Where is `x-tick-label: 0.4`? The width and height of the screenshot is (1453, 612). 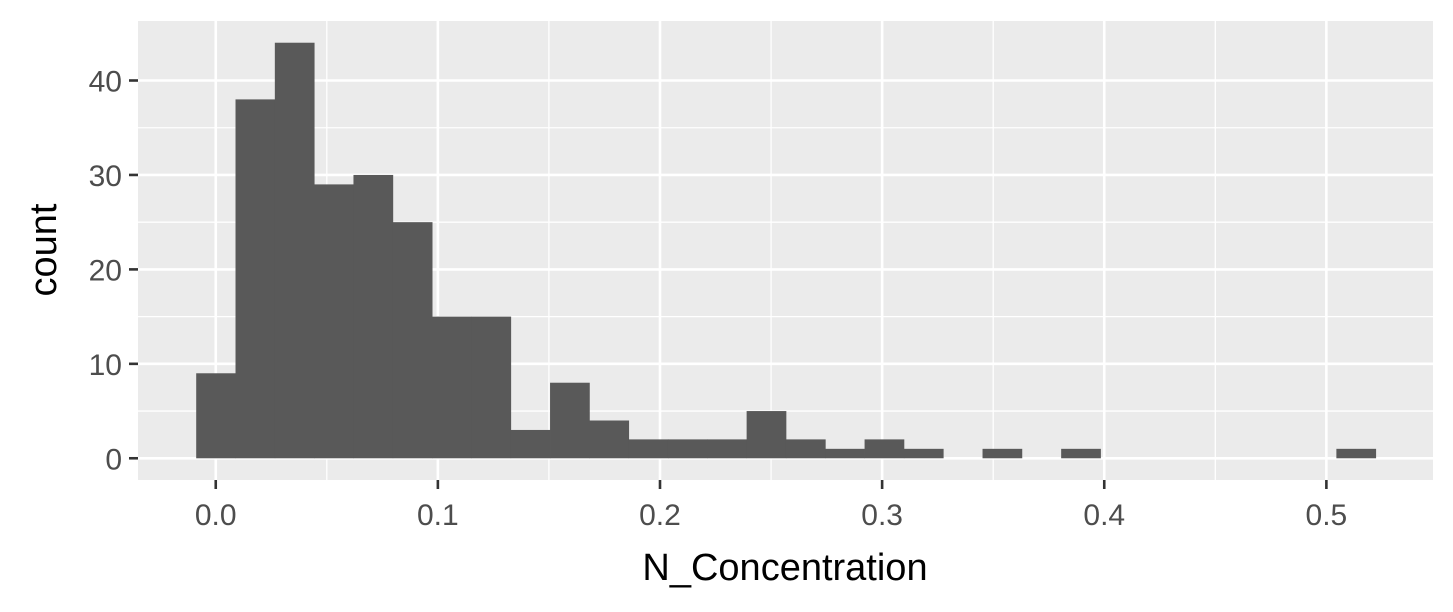
x-tick-label: 0.4 is located at coordinates (1104, 515).